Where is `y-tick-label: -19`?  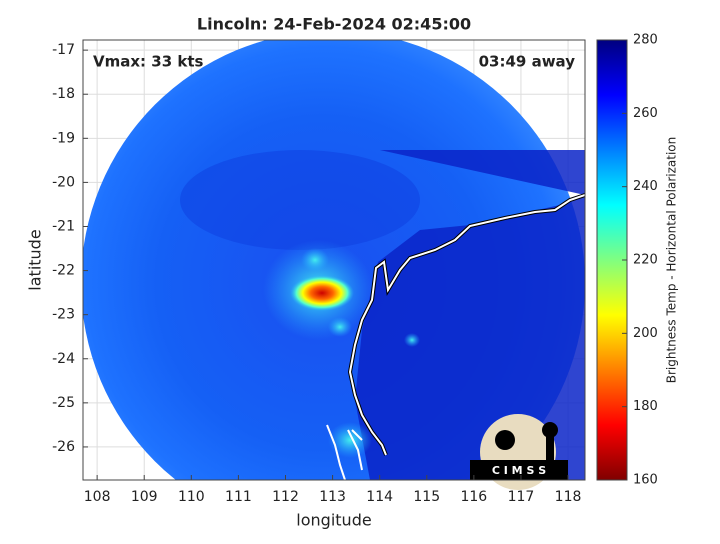
y-tick-label: -19 is located at coordinates (63, 138).